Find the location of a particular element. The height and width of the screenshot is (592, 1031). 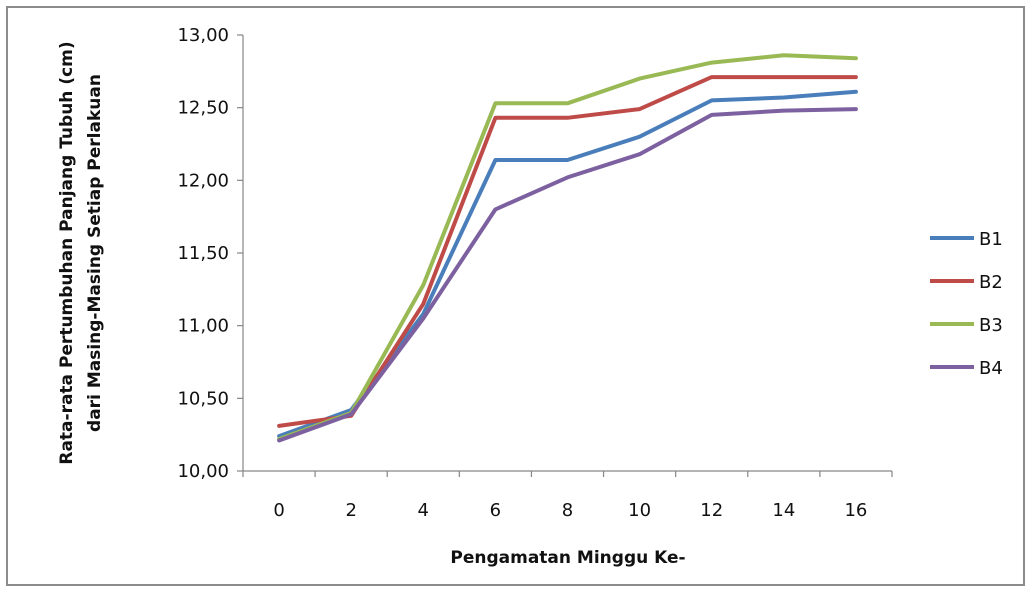

legend-label-b3: B3 is located at coordinates (991, 325).